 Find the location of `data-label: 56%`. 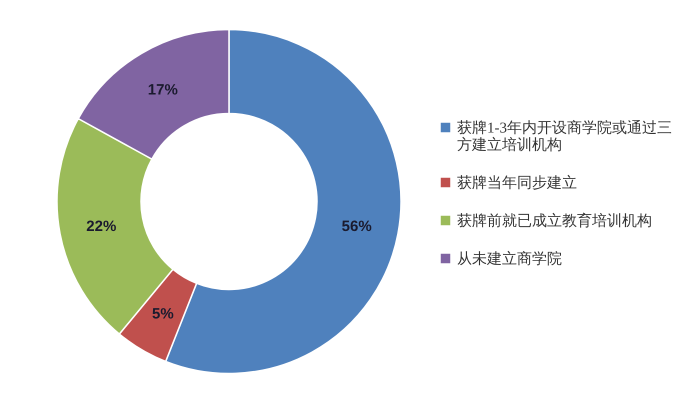

data-label: 56% is located at coordinates (357, 226).